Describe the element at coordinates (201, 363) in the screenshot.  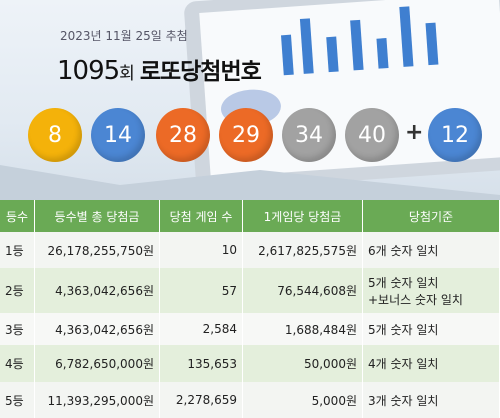
I see `table-cell: 135,653` at that location.